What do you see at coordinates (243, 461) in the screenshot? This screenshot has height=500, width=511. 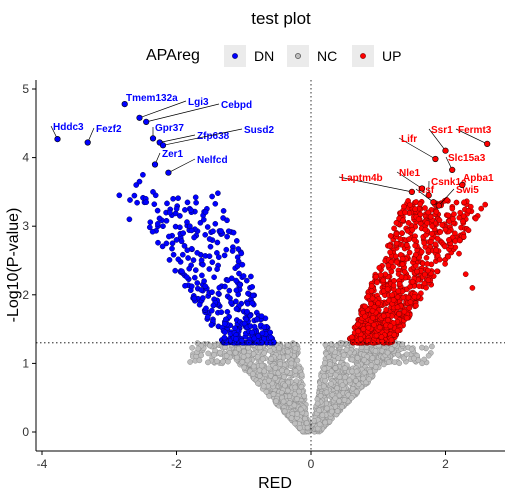 I see `x-axis-ticks: -4 -2 0 2` at bounding box center [243, 461].